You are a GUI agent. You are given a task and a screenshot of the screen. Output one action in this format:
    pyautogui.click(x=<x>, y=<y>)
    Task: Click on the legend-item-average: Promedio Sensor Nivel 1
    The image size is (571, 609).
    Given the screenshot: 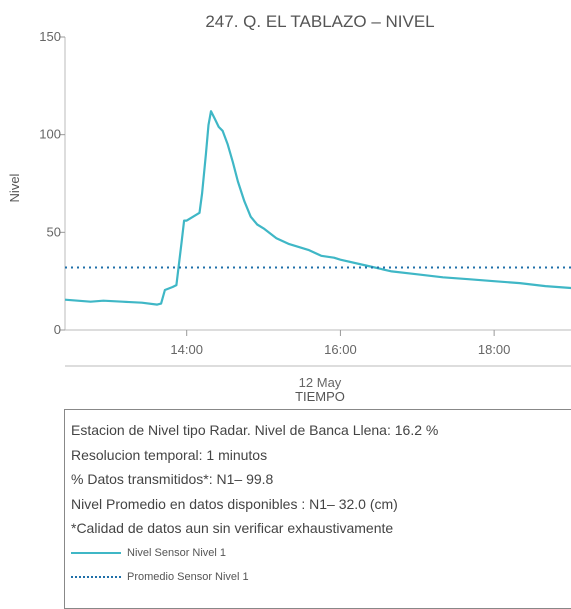 What is the action you would take?
    pyautogui.click(x=321, y=577)
    